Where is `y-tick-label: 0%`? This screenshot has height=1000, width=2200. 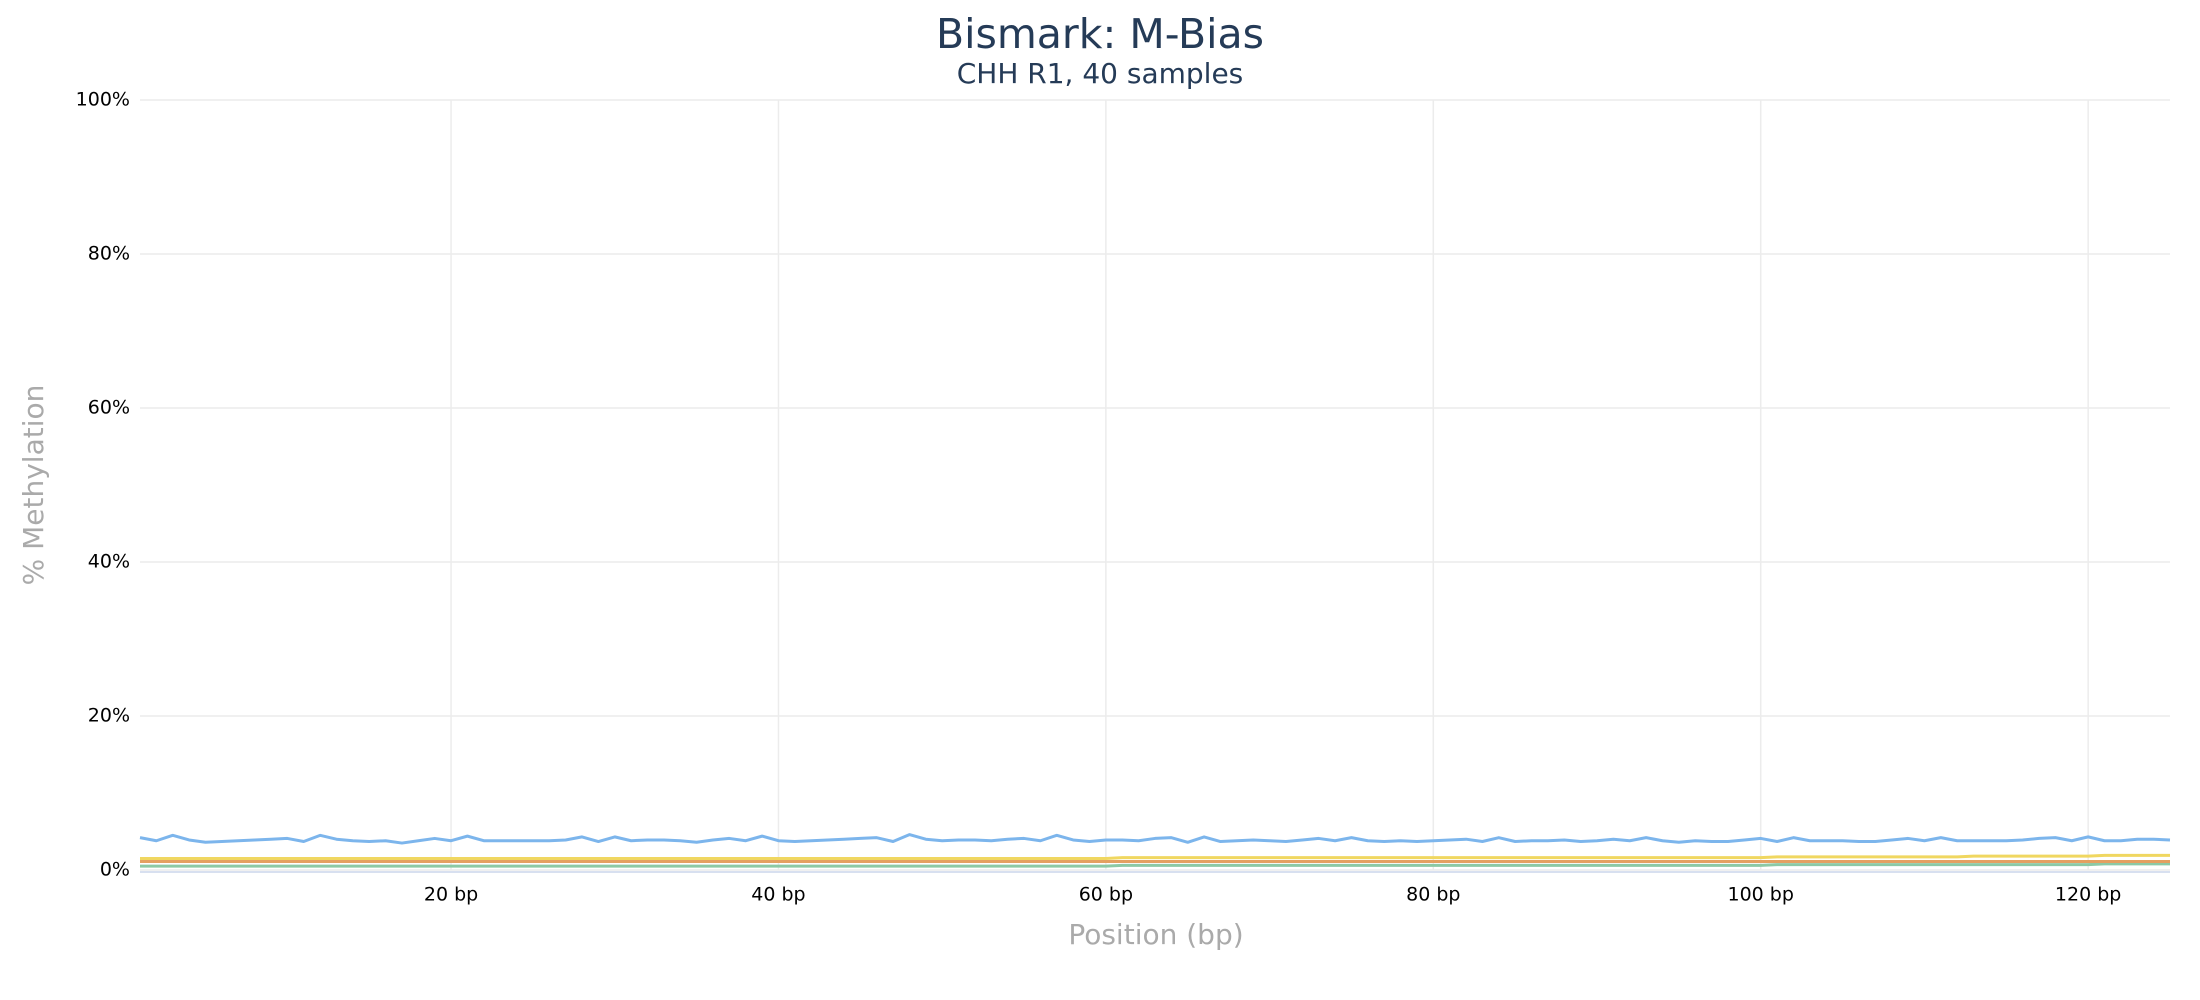
y-tick-label: 0% is located at coordinates (115, 870).